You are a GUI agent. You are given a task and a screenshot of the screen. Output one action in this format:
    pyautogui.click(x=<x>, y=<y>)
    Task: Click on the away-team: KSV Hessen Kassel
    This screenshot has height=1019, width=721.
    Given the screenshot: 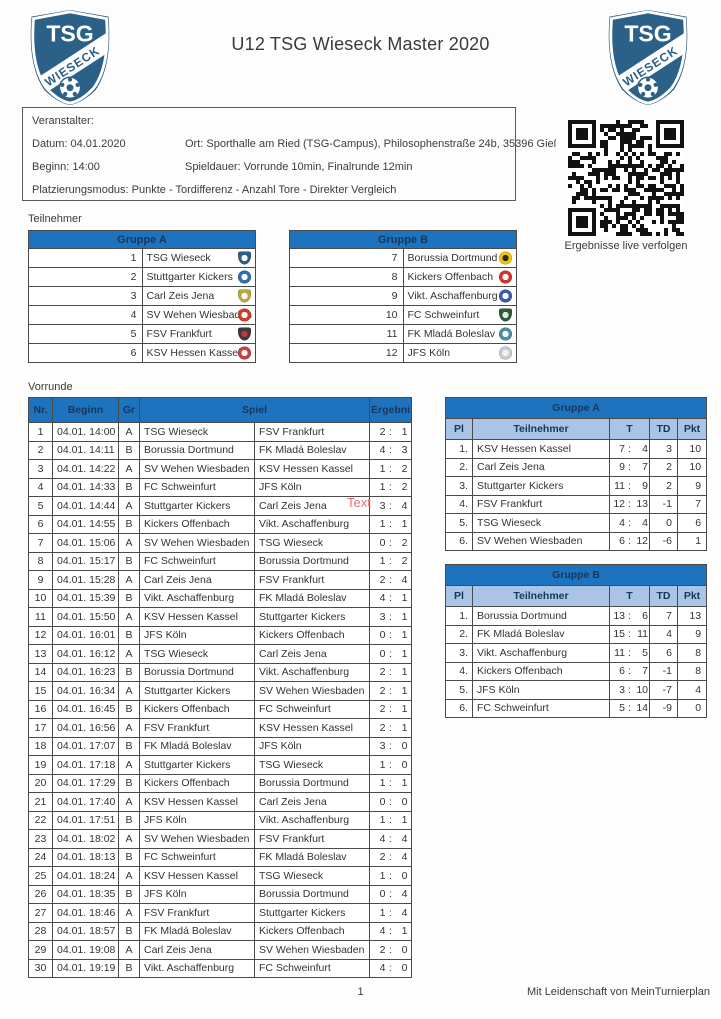 What is the action you would take?
    pyautogui.click(x=312, y=728)
    